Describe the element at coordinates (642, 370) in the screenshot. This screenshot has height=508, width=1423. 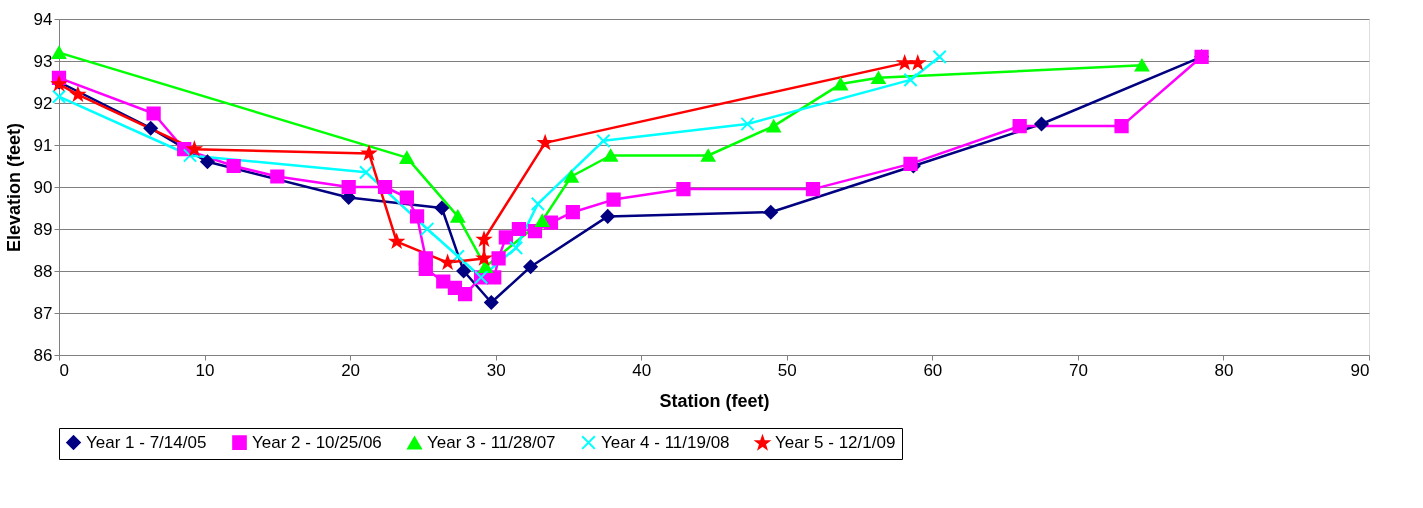
I see `x-tick-label: 40` at that location.